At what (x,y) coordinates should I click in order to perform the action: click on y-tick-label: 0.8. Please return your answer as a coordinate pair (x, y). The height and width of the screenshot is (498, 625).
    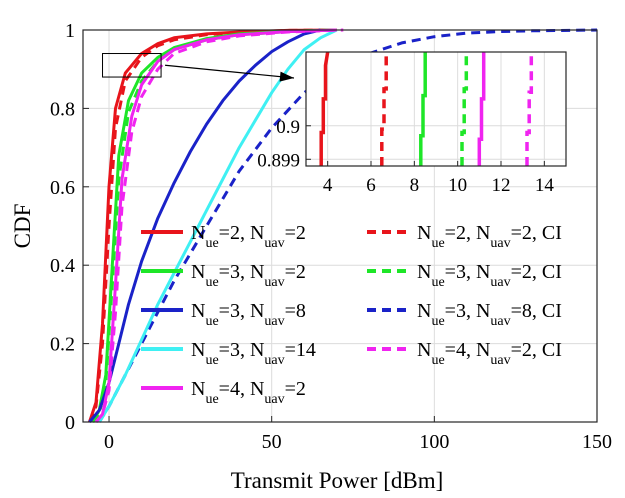
    Looking at the image, I should click on (62, 109).